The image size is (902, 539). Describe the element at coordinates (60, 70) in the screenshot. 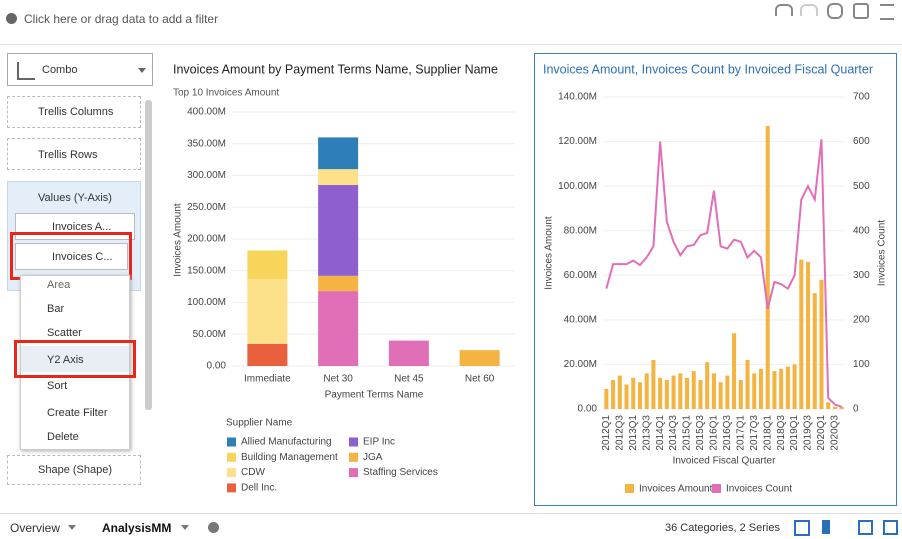

I see `chart-type: Combo` at that location.